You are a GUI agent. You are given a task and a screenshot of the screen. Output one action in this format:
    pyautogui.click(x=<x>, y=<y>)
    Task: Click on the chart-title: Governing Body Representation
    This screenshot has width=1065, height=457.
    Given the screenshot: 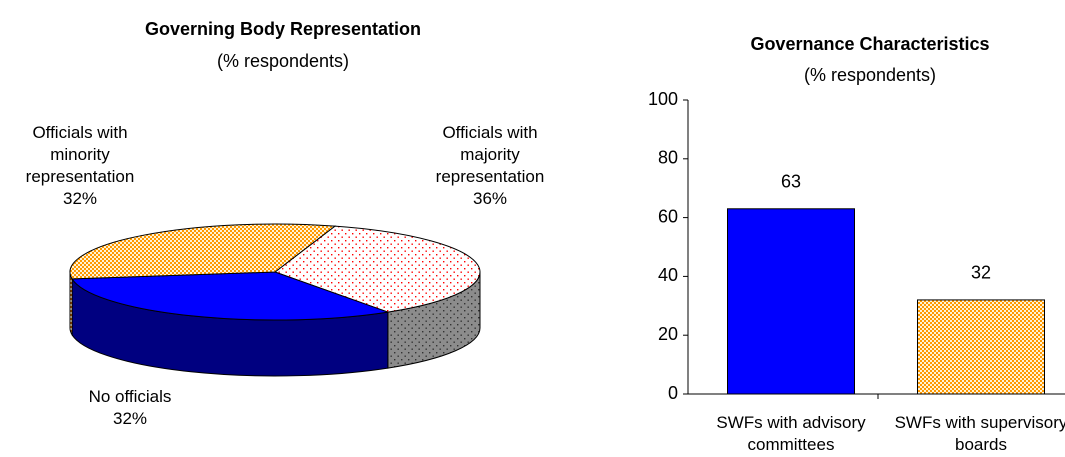 What is the action you would take?
    pyautogui.click(x=283, y=29)
    